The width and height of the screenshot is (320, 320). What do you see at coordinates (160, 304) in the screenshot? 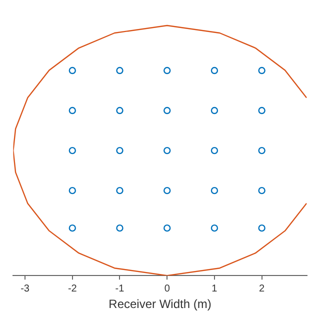
I see `x-axis-title: Receiver Width (m)` at bounding box center [160, 304].